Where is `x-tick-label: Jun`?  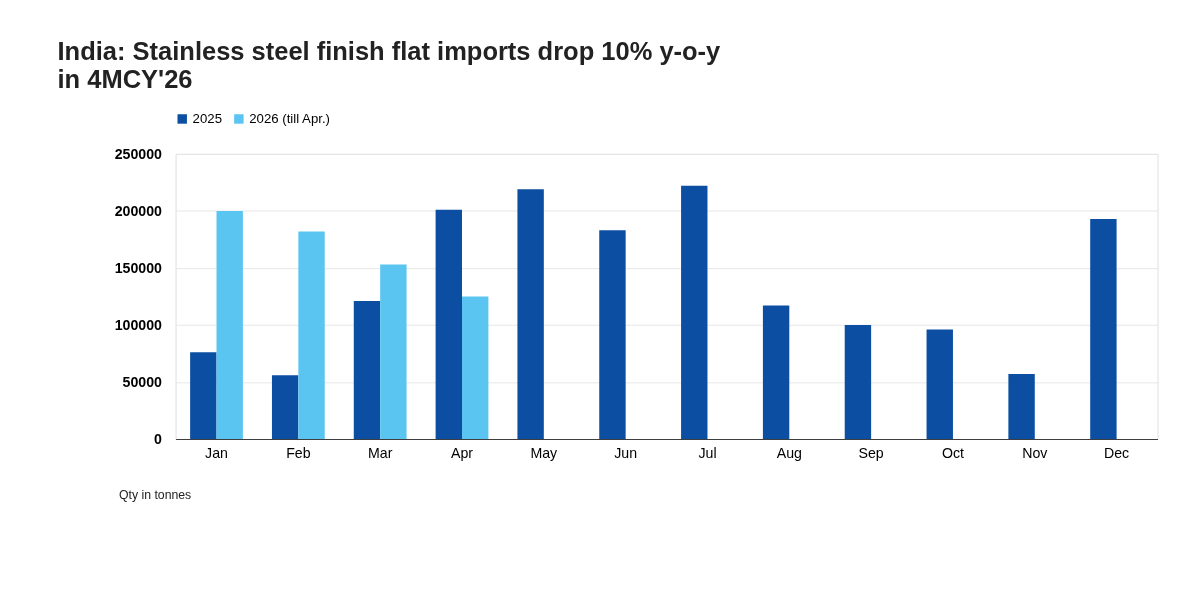 x-tick-label: Jun is located at coordinates (626, 453).